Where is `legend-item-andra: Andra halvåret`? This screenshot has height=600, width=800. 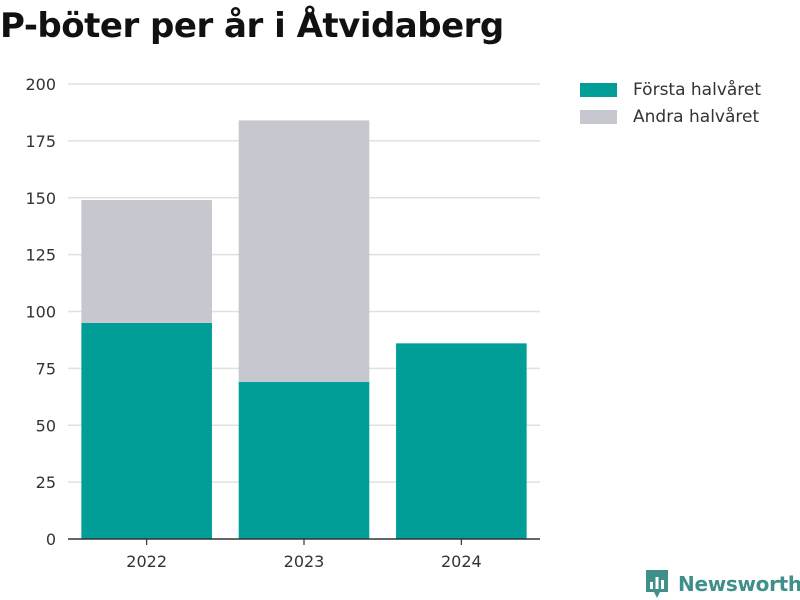 legend-item-andra: Andra halvåret is located at coordinates (670, 116).